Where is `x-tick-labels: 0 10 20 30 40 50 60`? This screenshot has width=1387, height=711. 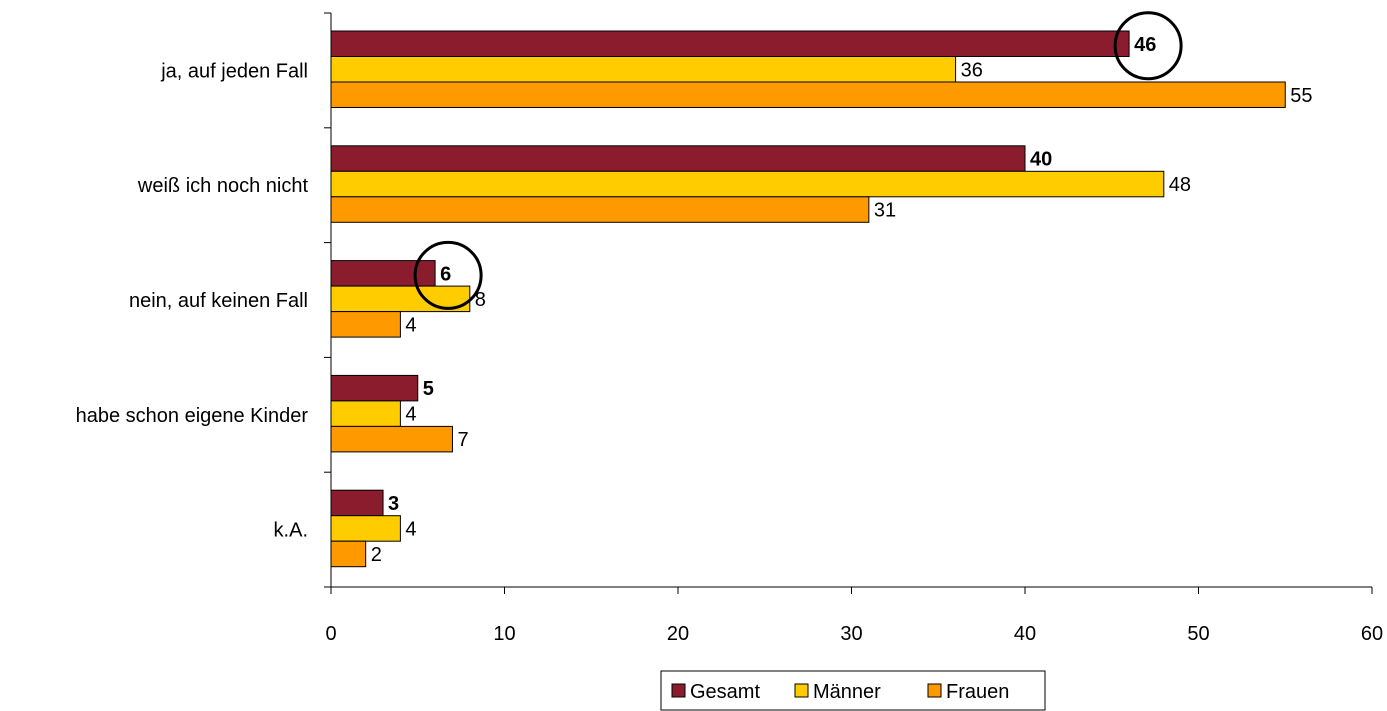 x-tick-labels: 0 10 20 30 40 50 60 is located at coordinates (854, 634).